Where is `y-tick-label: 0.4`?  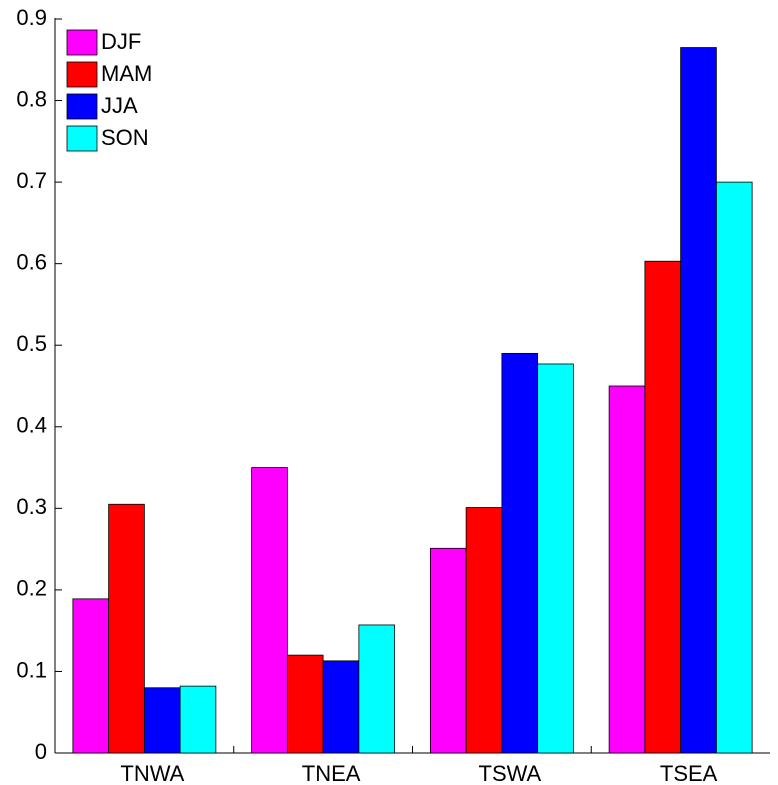 y-tick-label: 0.4 is located at coordinates (31, 425).